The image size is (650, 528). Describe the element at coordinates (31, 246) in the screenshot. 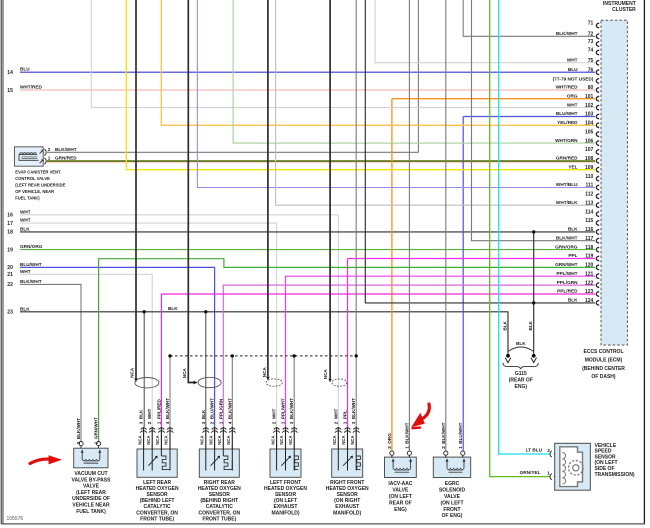

I see `svg-text: GRN/ORG` at that location.